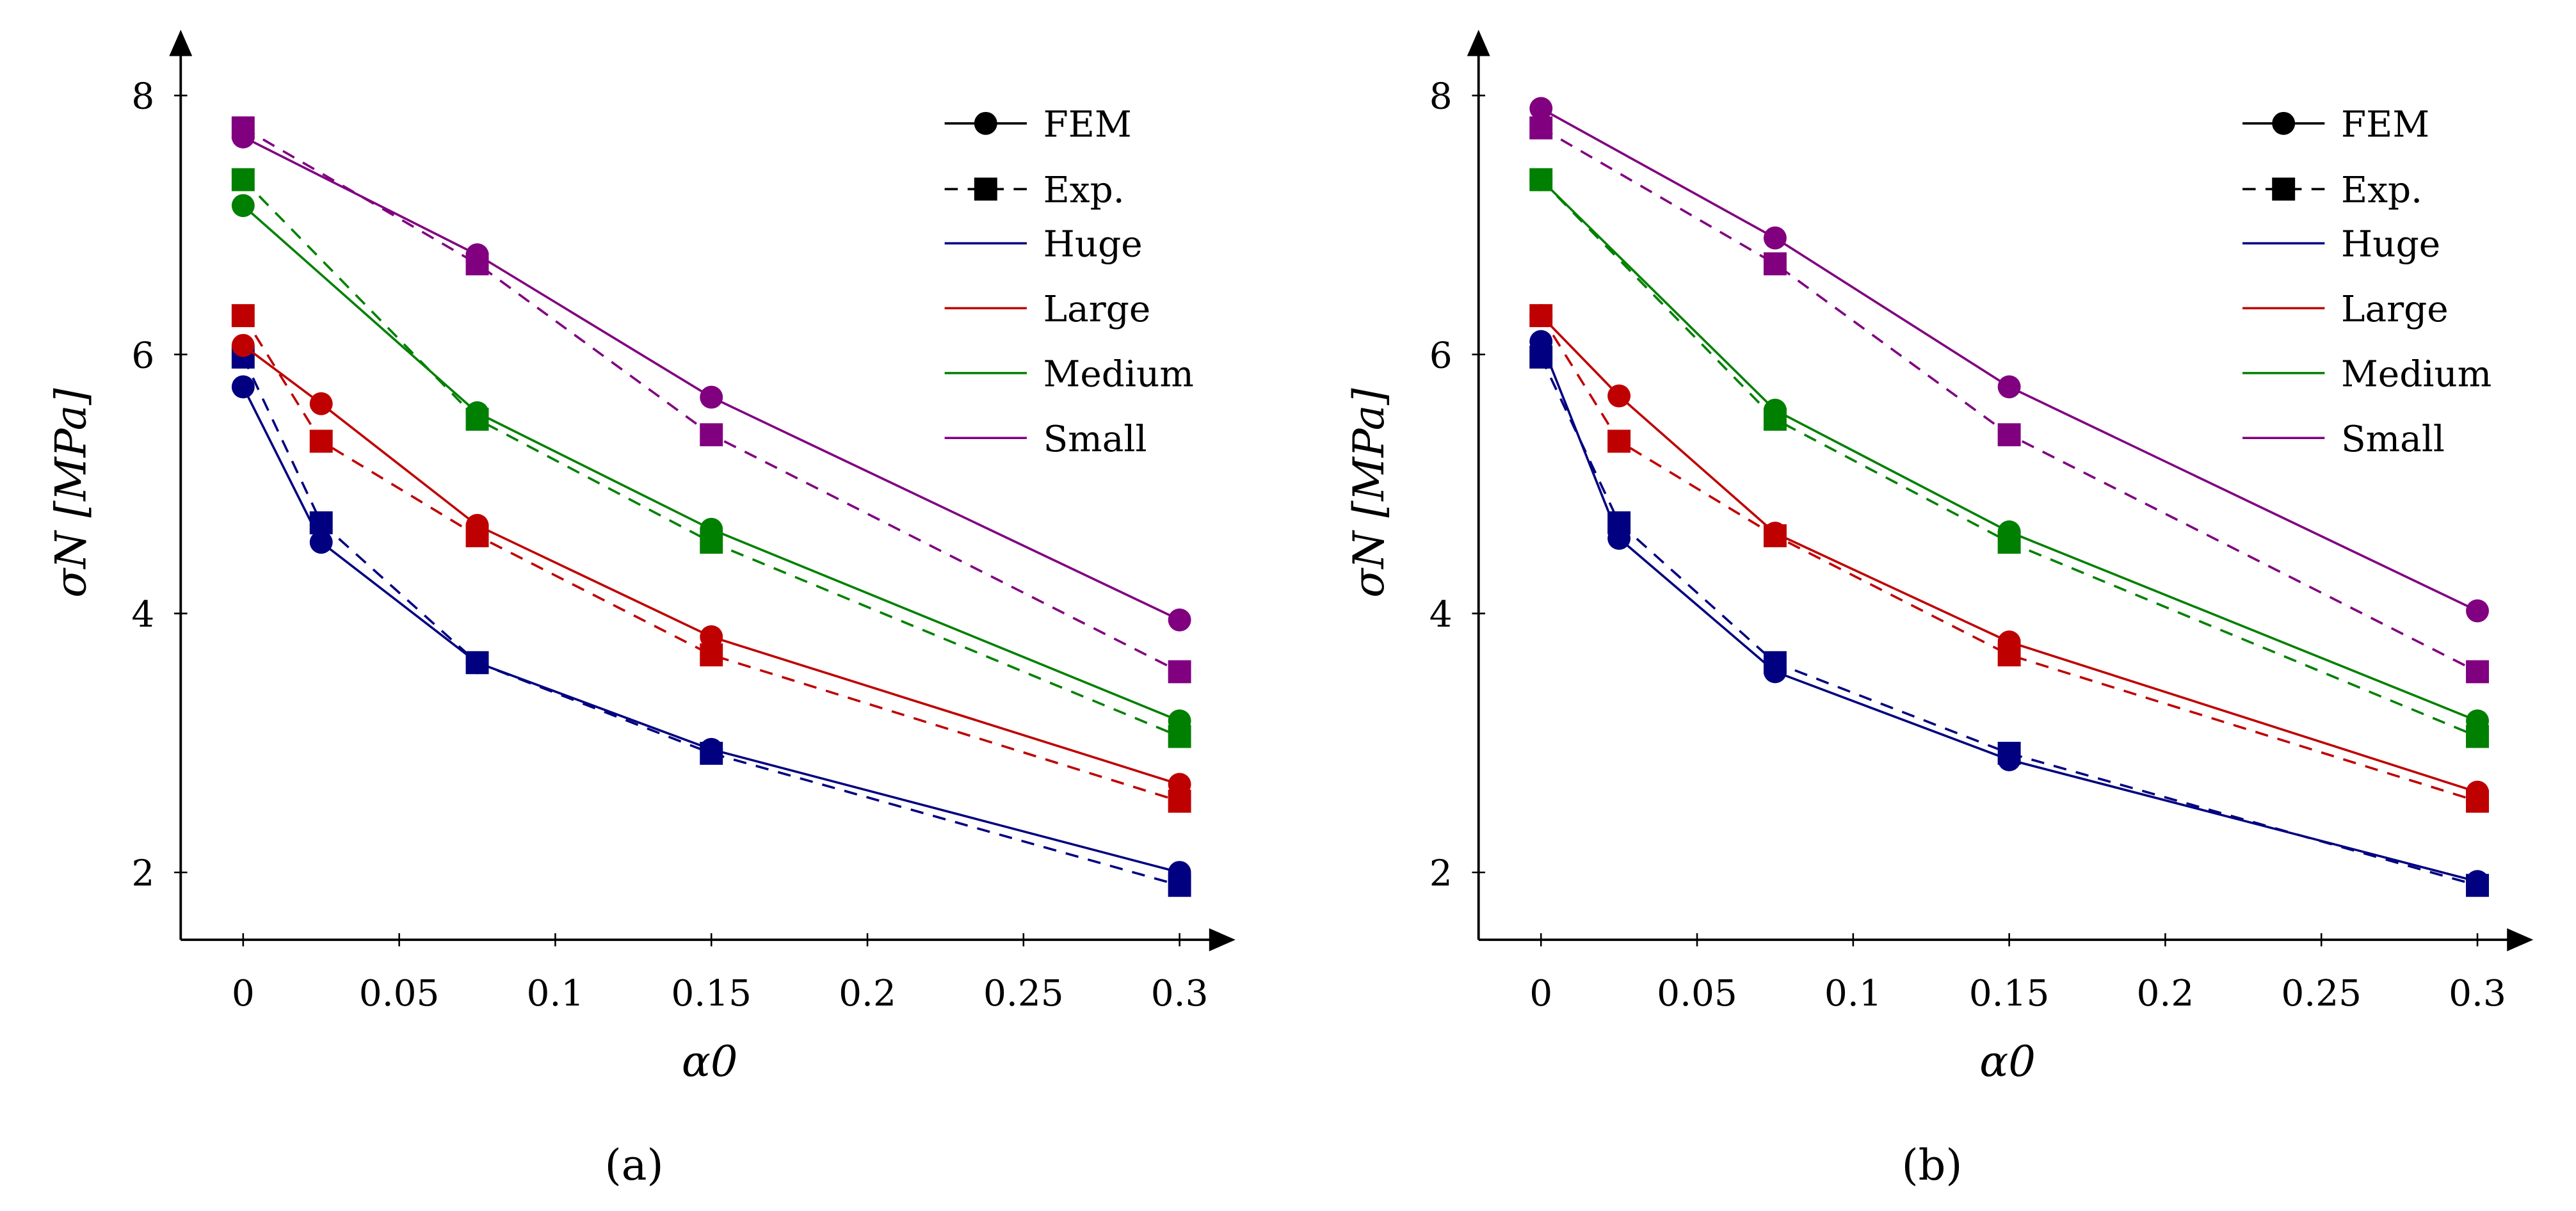 The width and height of the screenshot is (2576, 1211). I want to click on legend: FEM Exp. Huge Large Medium Small, so click(1069, 282).